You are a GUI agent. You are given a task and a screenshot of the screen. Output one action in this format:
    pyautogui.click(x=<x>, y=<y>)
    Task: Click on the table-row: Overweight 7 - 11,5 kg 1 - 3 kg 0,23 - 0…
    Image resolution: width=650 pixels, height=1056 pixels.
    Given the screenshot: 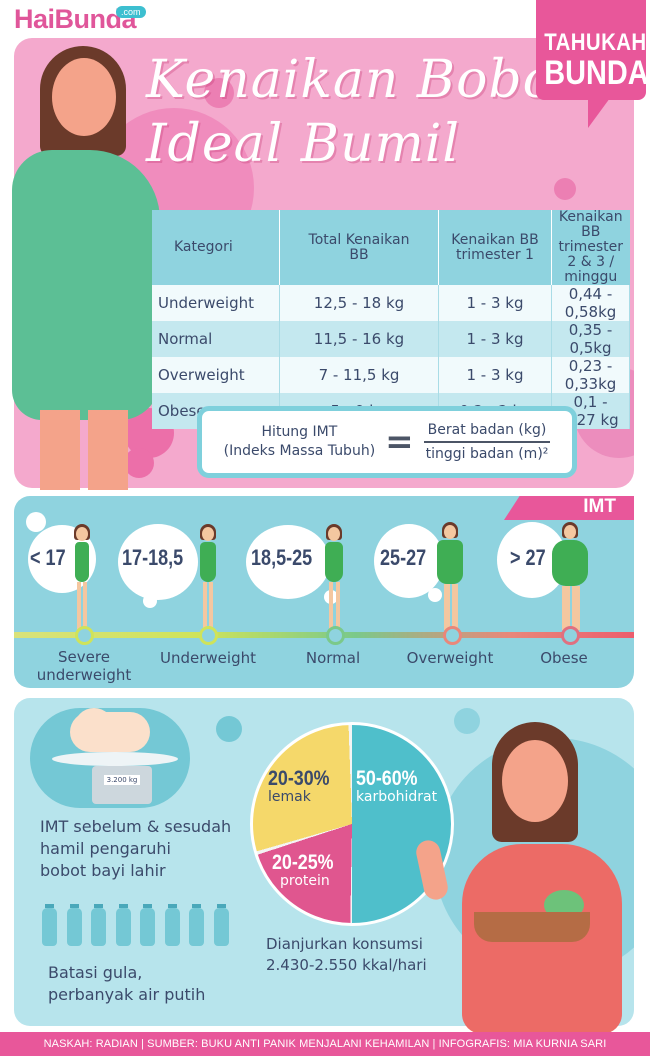 What is the action you would take?
    pyautogui.click(x=391, y=375)
    